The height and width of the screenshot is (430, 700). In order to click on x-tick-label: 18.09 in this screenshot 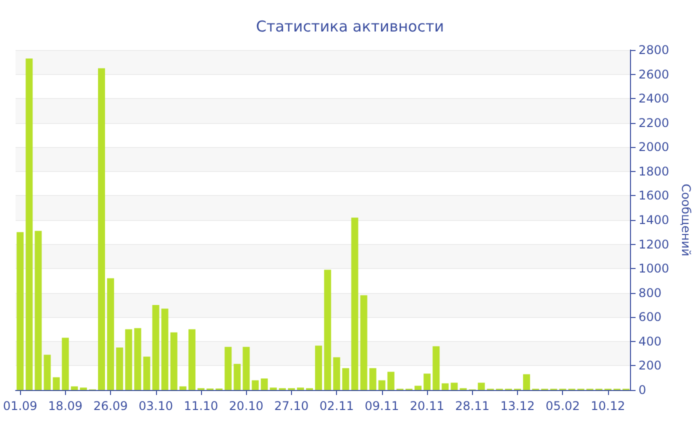, I will do `click(65, 406)`.